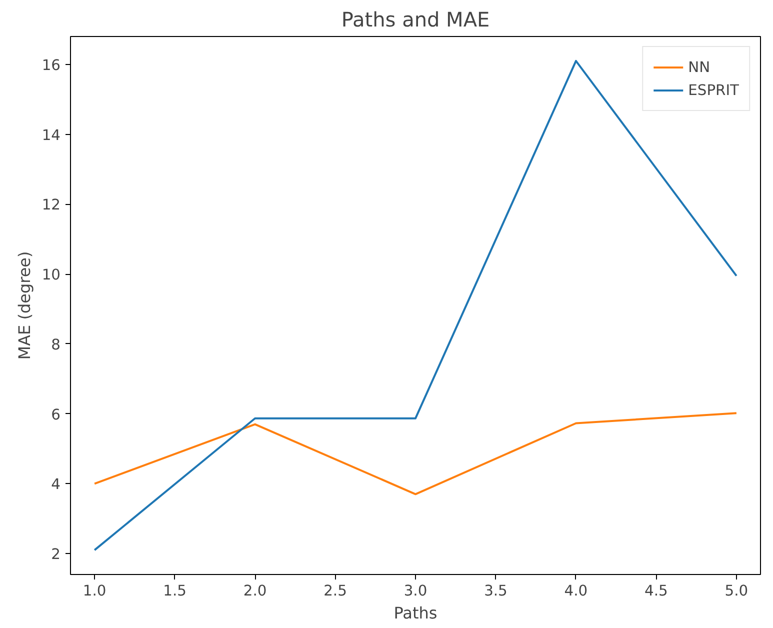  I want to click on y-tick-label: 6, so click(56, 415).